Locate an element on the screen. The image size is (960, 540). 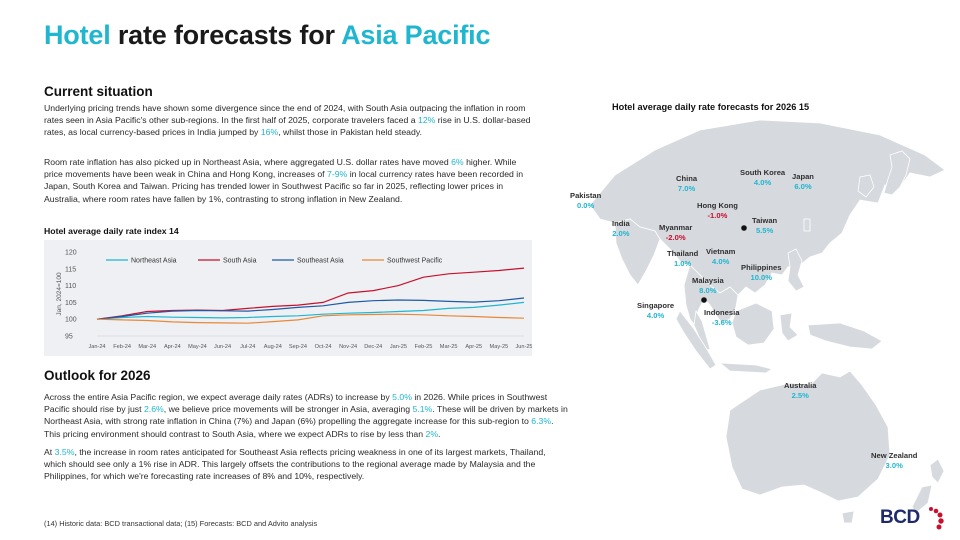
map-label-philippines: Philippines 10.0% is located at coordinates (761, 272).